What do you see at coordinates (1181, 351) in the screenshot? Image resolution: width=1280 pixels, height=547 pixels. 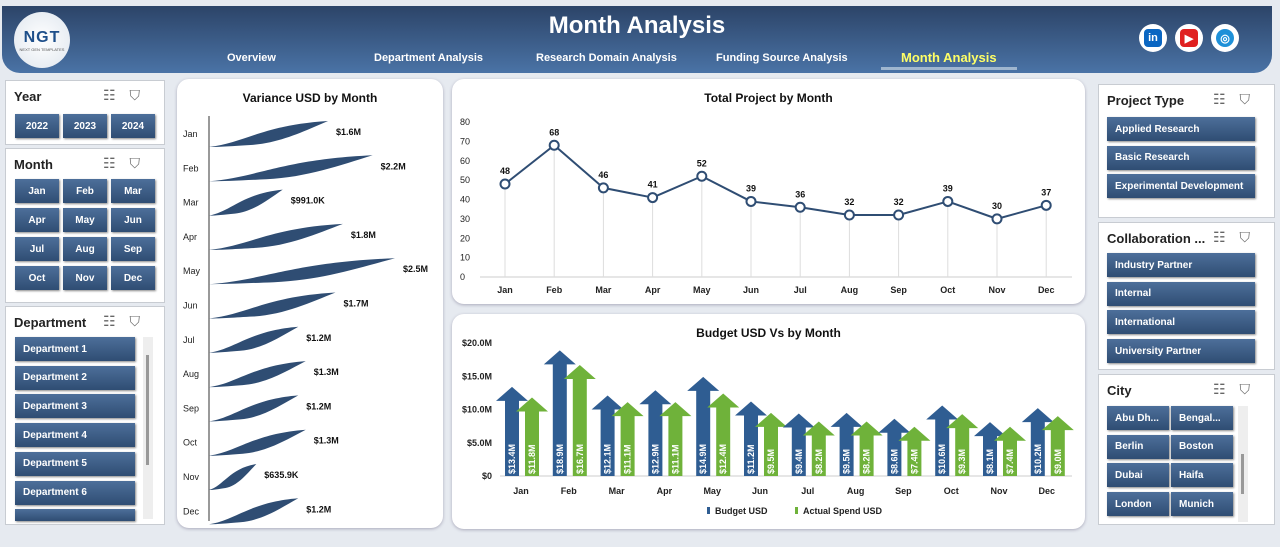 I see `slicer-item: University Partner` at bounding box center [1181, 351].